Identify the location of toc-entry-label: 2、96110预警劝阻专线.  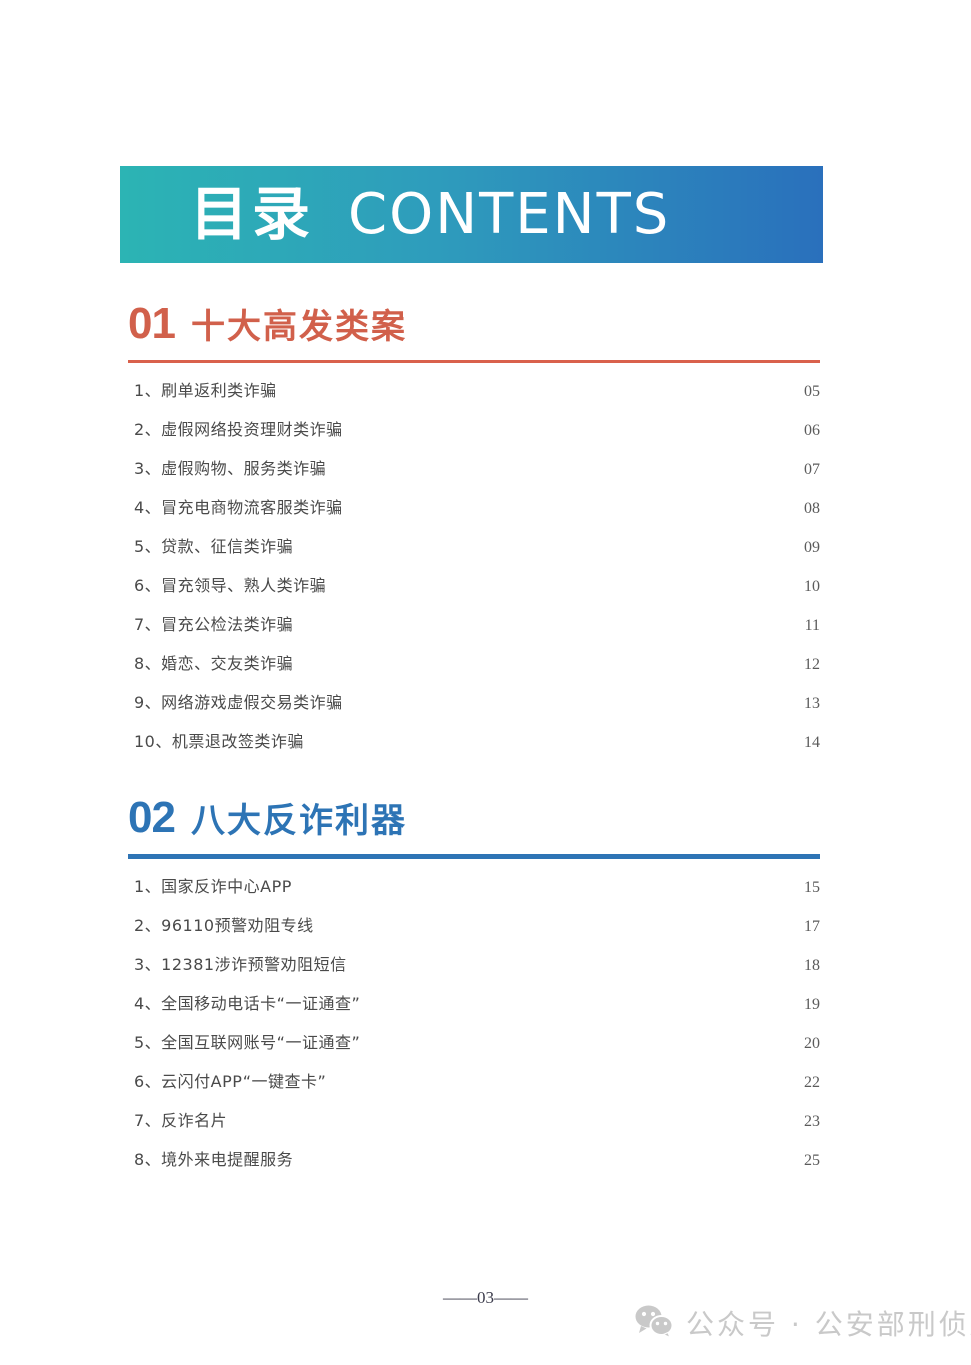
(224, 925).